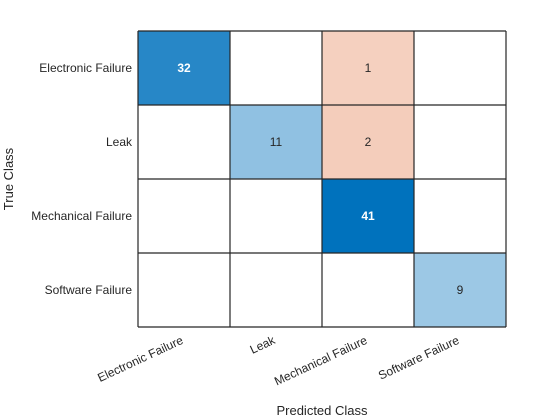  Describe the element at coordinates (460, 142) in the screenshot. I see `cell-r1-c3` at that location.